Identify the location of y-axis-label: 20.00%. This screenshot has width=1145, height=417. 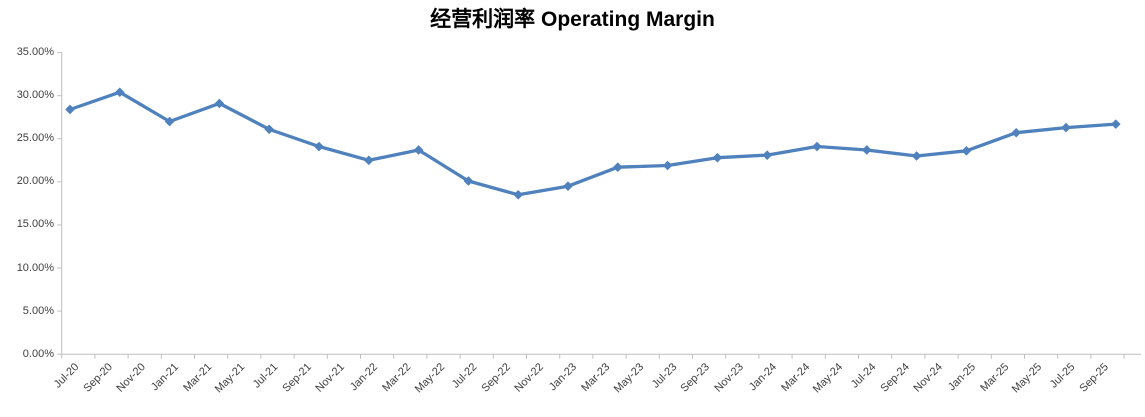
(35, 181).